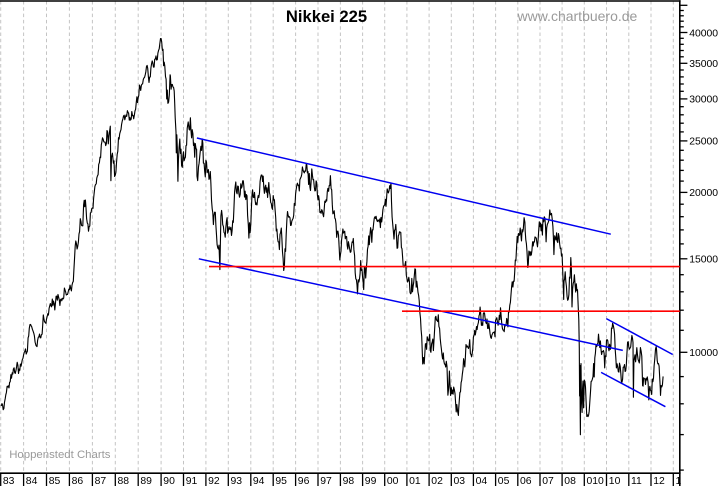 The height and width of the screenshot is (486, 723). What do you see at coordinates (393, 481) in the screenshot?
I see `svg-text: 00` at bounding box center [393, 481].